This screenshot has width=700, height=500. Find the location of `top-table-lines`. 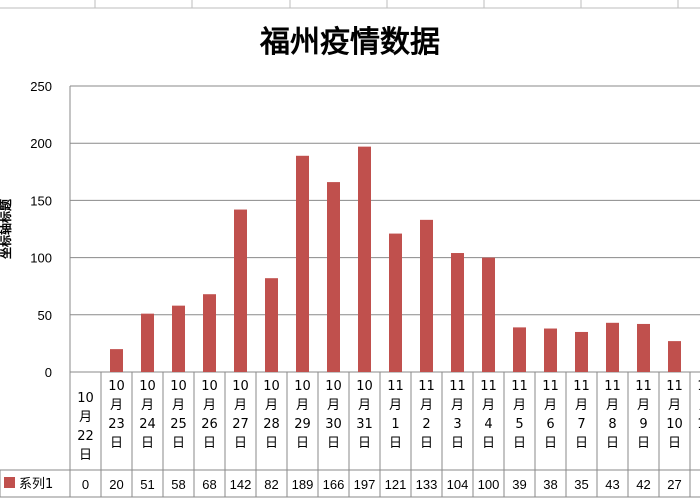

top-table-lines is located at coordinates (350, 4).